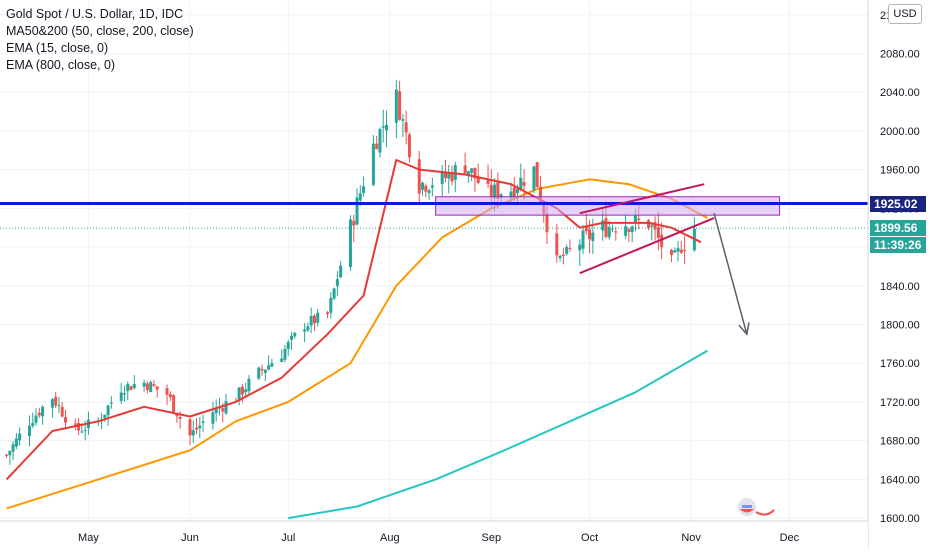 Image resolution: width=932 pixels, height=555 pixels. Describe the element at coordinates (190, 538) in the screenshot. I see `time-tick-label: Jun` at that location.